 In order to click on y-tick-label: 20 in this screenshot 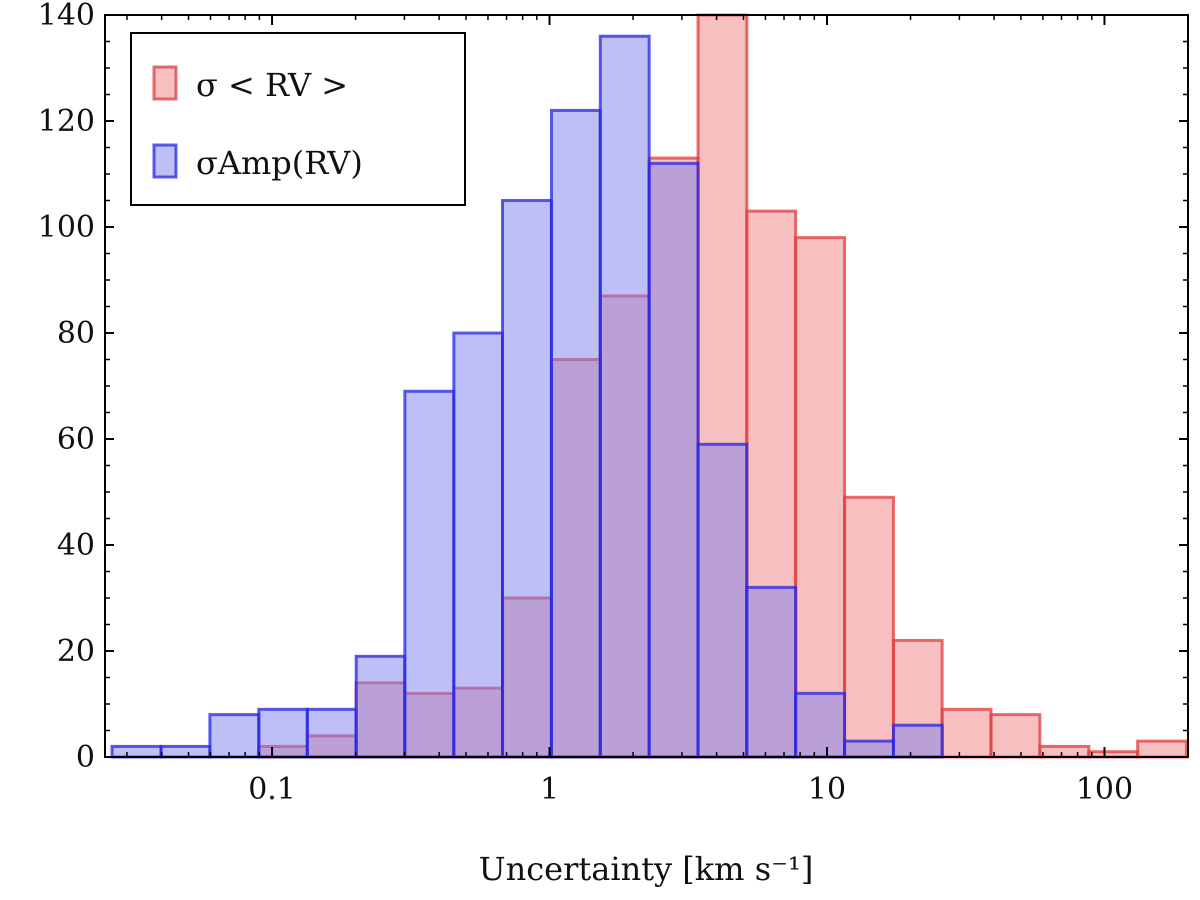, I will do `click(76, 651)`.